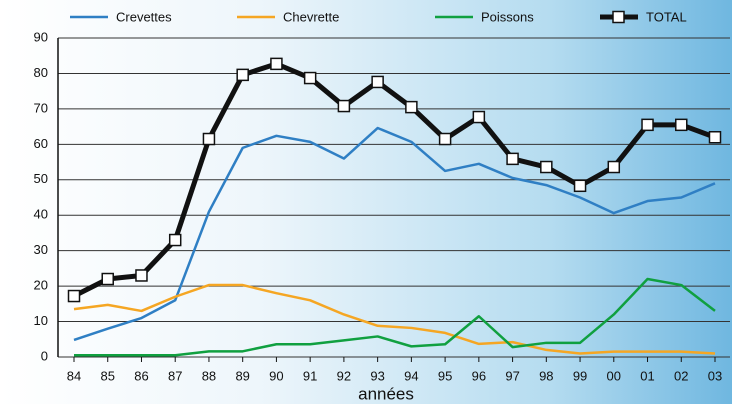 Image resolution: width=732 pixels, height=404 pixels. What do you see at coordinates (41, 320) in the screenshot?
I see `y-tick-label: 10` at bounding box center [41, 320].